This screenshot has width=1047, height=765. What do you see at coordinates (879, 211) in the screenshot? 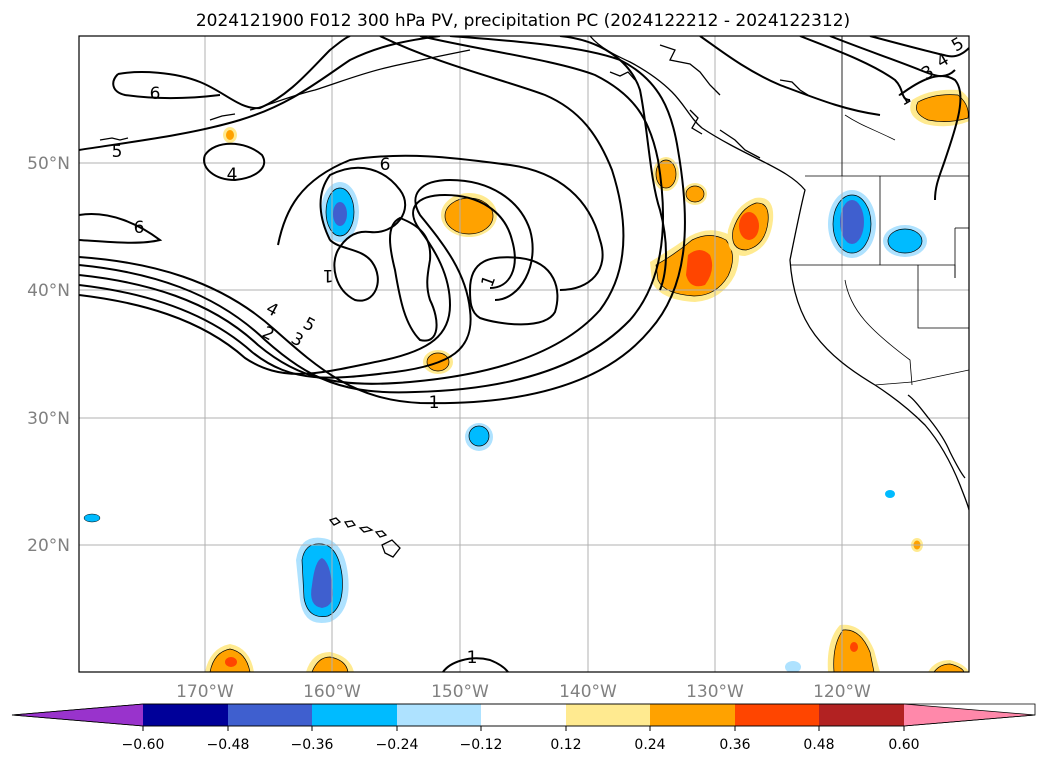
I see `political-borders` at bounding box center [879, 211].